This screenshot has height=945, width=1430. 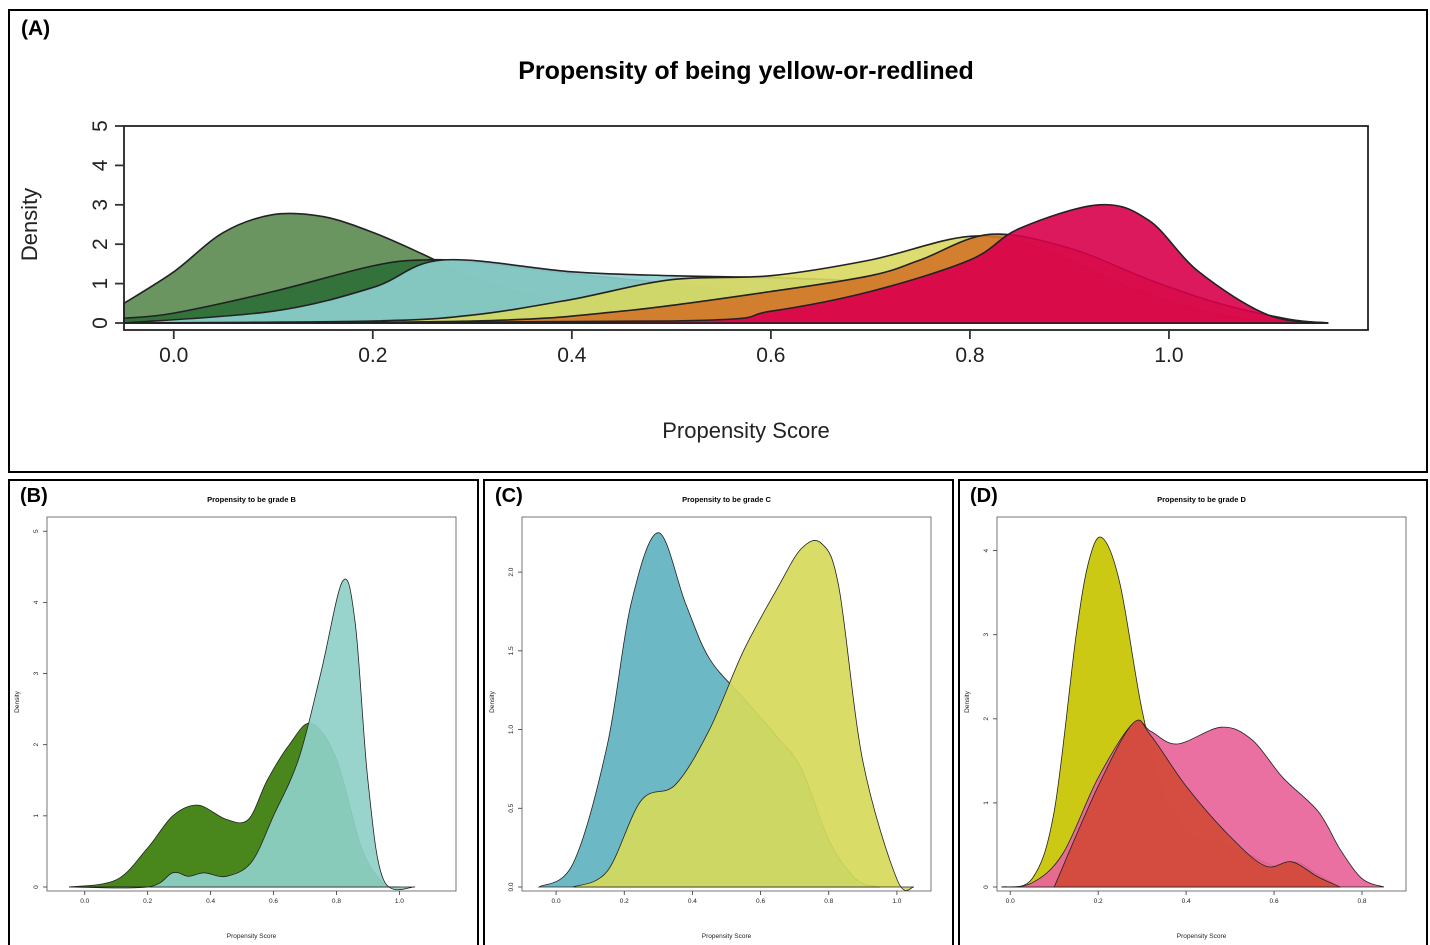 What do you see at coordinates (984, 496) in the screenshot?
I see `panel-label: (D)` at bounding box center [984, 496].